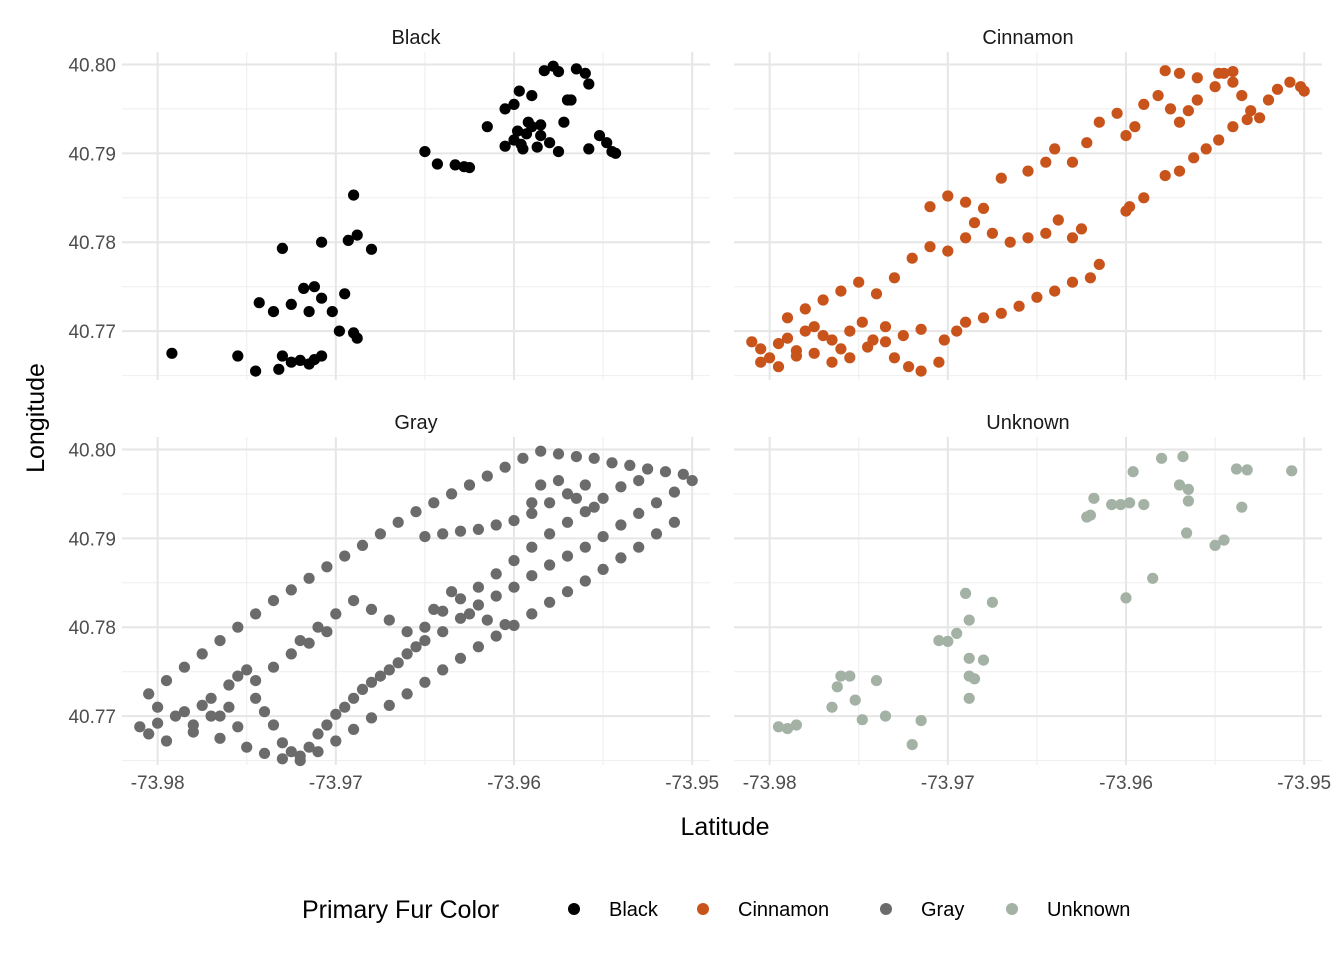 The height and width of the screenshot is (960, 1344). What do you see at coordinates (942, 910) in the screenshot?
I see `legend-label: Gray` at bounding box center [942, 910].